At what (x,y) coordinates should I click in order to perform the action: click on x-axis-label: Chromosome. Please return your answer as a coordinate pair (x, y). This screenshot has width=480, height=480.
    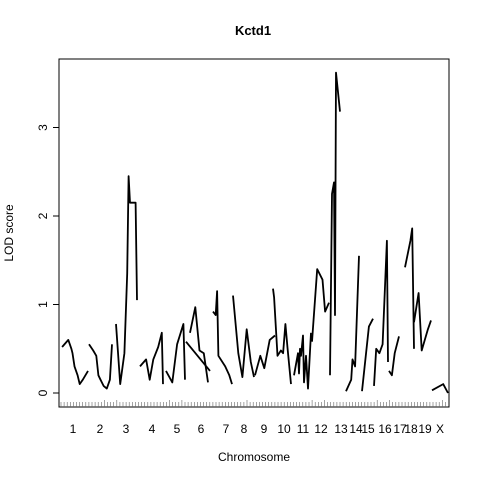
    Looking at the image, I should click on (254, 457).